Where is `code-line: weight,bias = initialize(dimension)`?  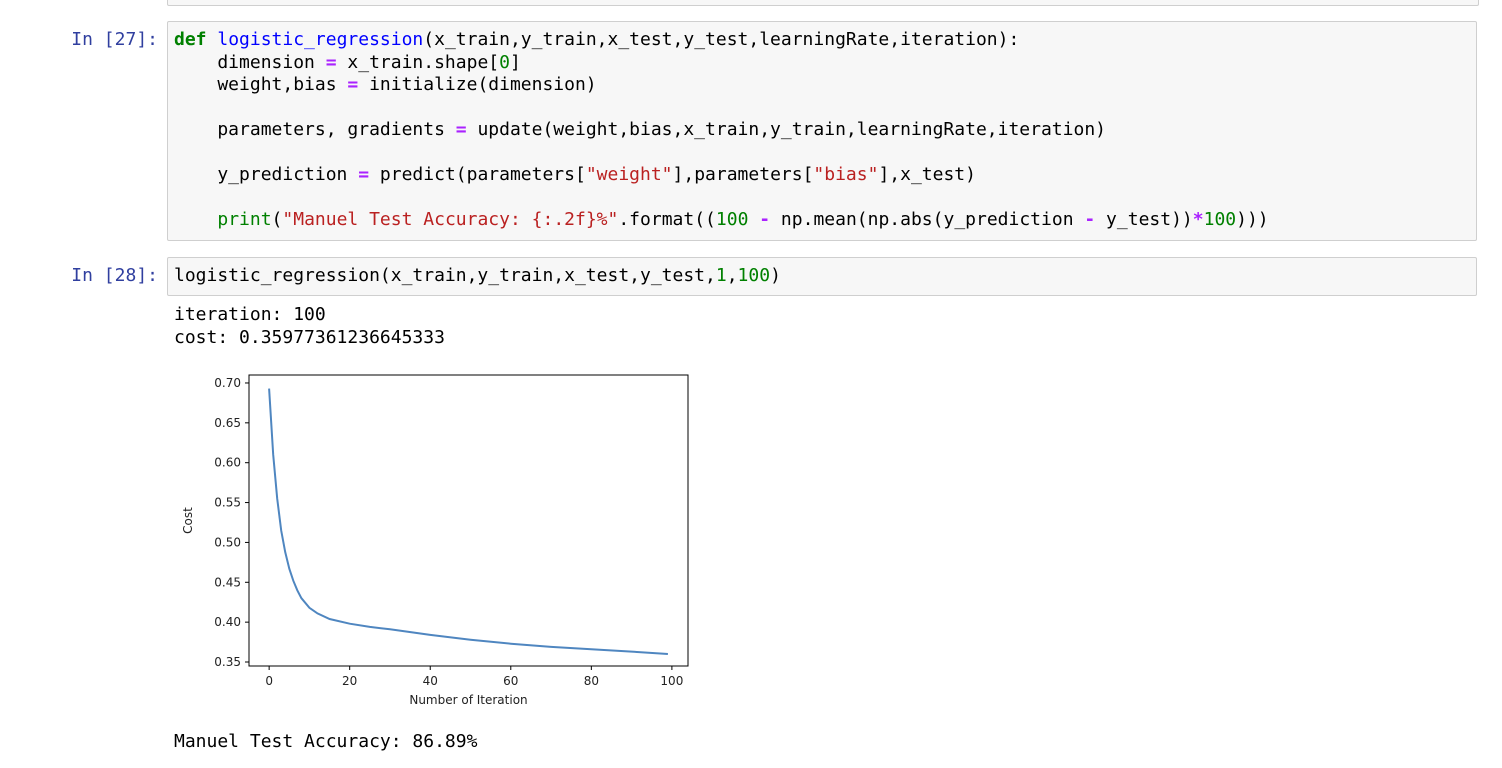 code-line: weight,bias = initialize(dimension) is located at coordinates (822, 85).